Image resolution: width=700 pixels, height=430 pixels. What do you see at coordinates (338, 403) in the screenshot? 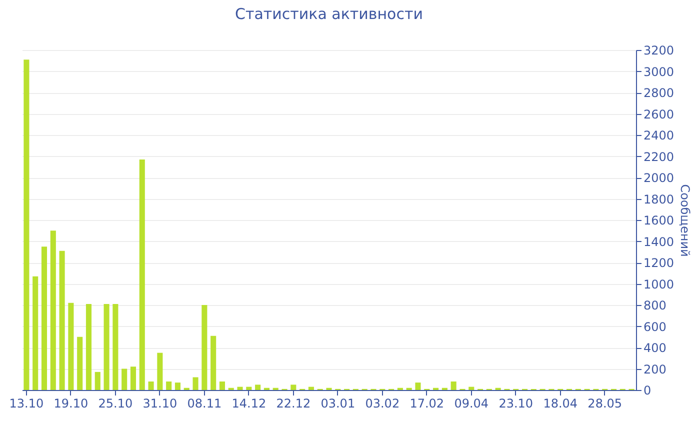
I see `x-tick-label: 03.01` at bounding box center [338, 403].